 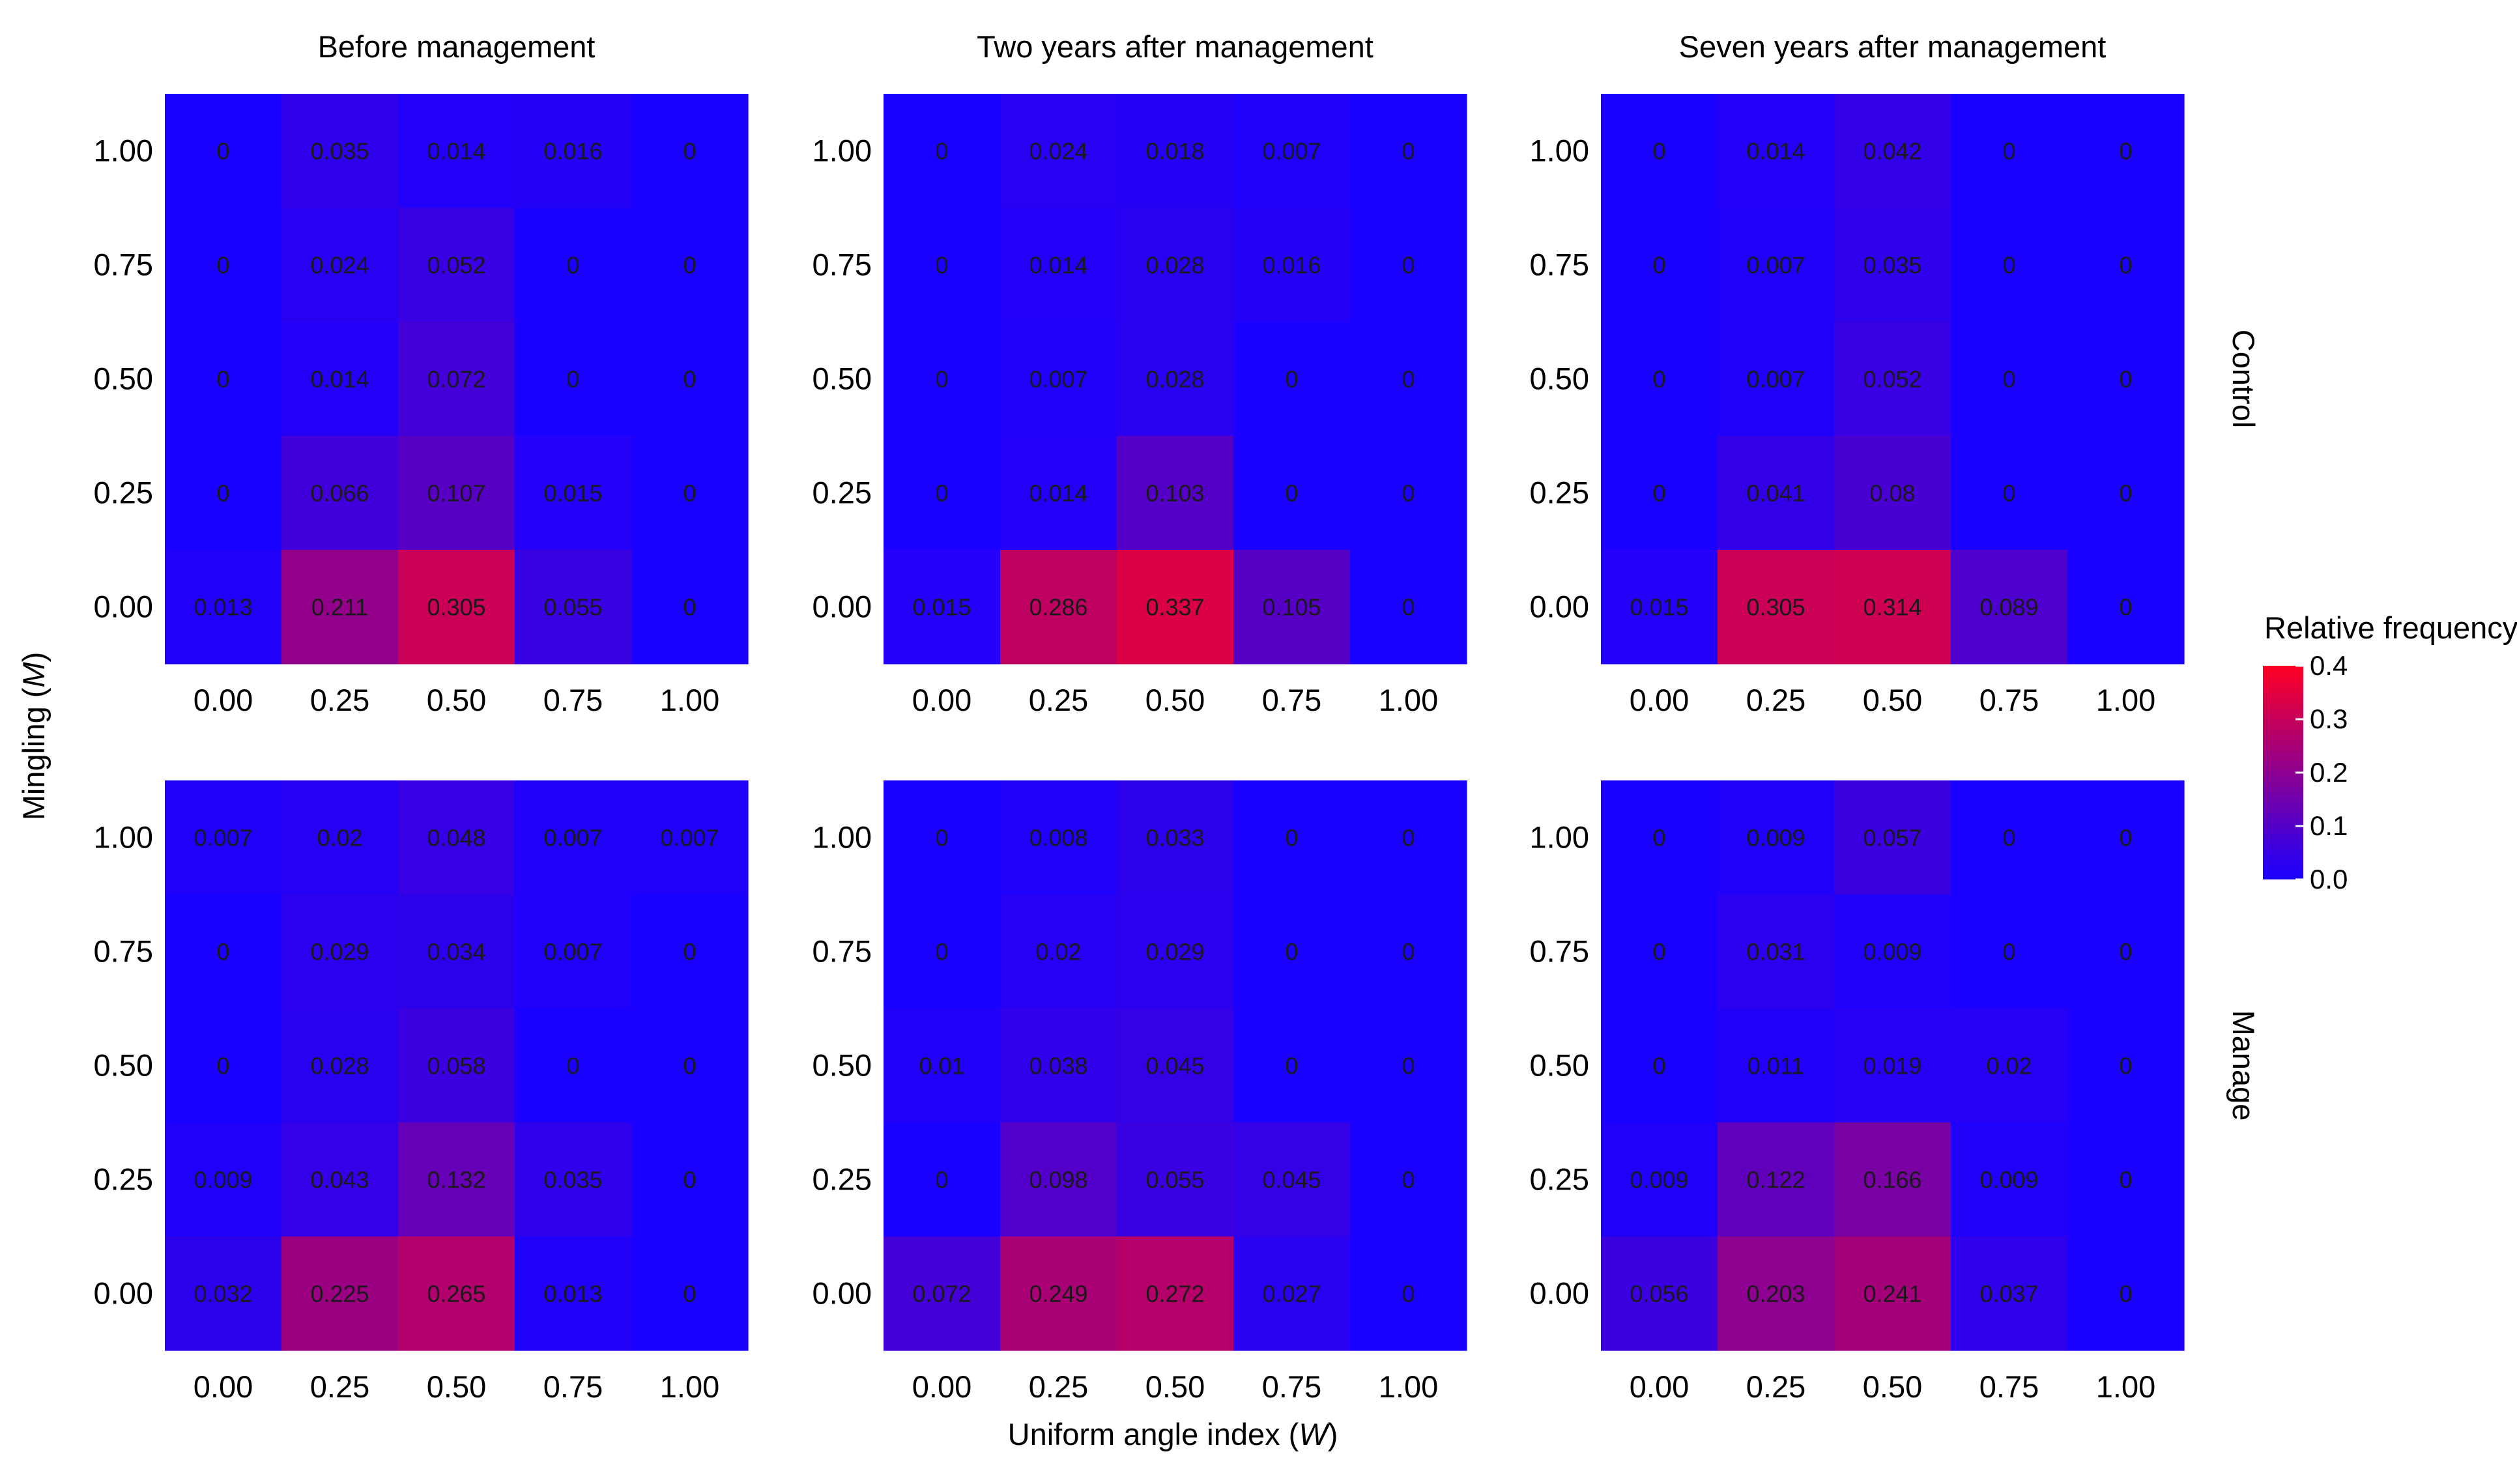 I want to click on cell-value-label: 0.014, so click(x=1776, y=152).